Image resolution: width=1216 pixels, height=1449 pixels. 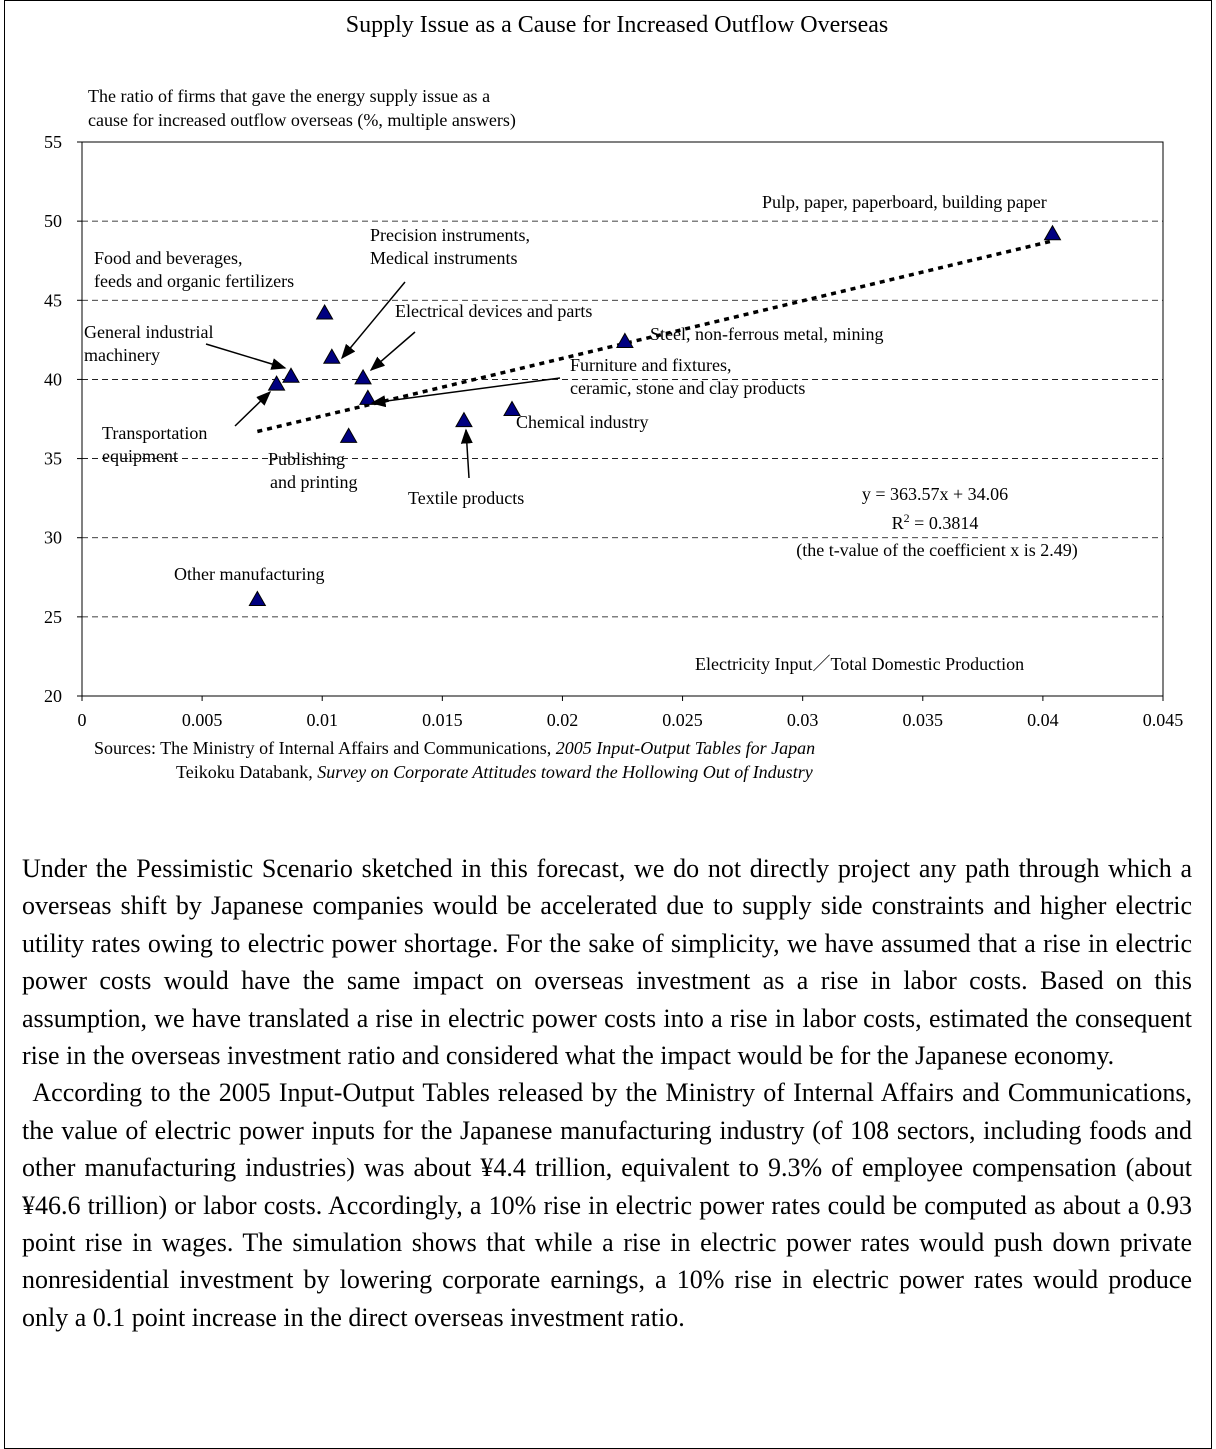 I want to click on y-tick-label: 50, so click(x=53, y=221).